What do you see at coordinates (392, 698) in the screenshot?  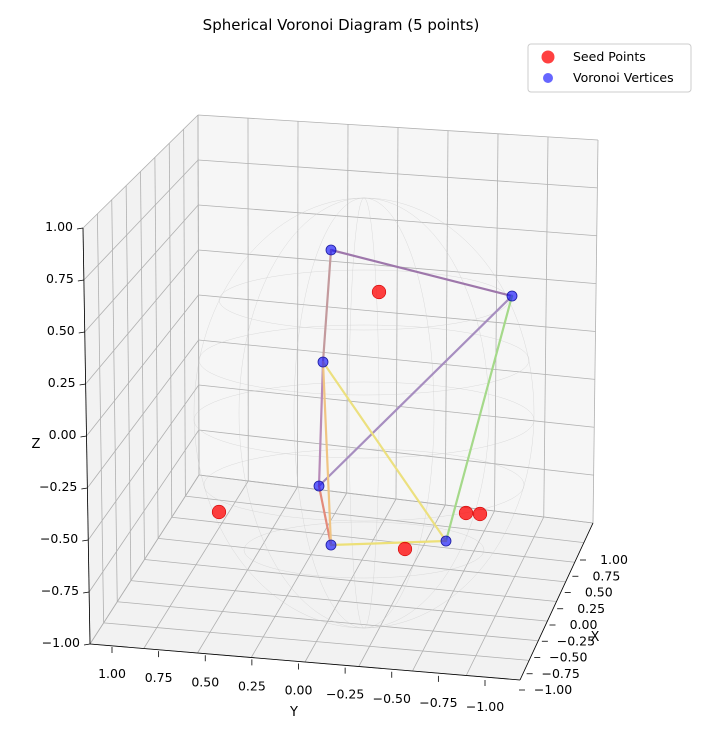 I see `y-tick-label: −0.50` at bounding box center [392, 698].